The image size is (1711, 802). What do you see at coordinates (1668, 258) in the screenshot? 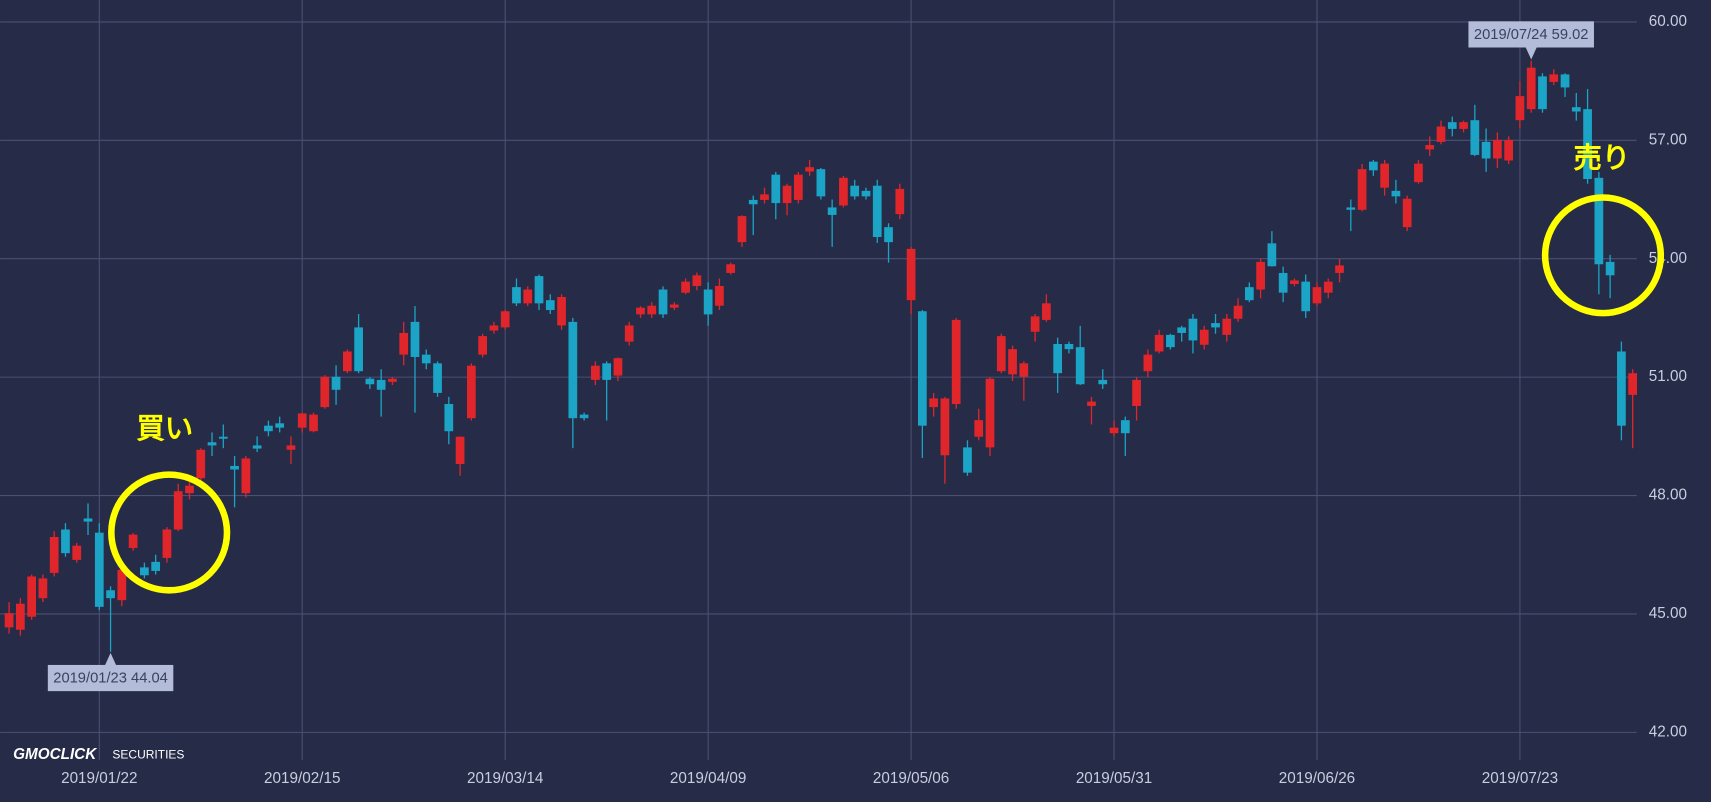
I see `y-tick-label: 54.00` at bounding box center [1668, 258].